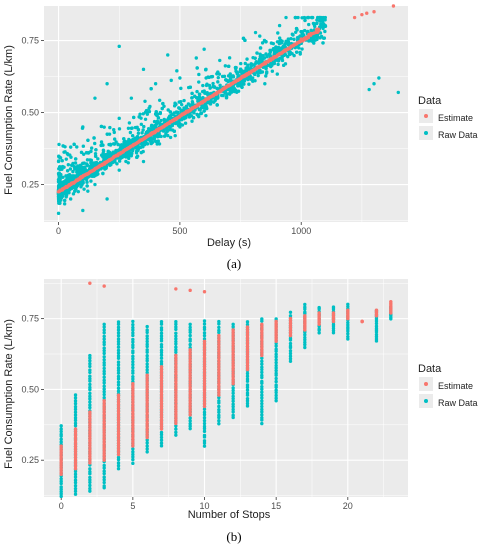  What do you see at coordinates (58, 231) in the screenshot?
I see `x-tick-label-a: 0` at bounding box center [58, 231].